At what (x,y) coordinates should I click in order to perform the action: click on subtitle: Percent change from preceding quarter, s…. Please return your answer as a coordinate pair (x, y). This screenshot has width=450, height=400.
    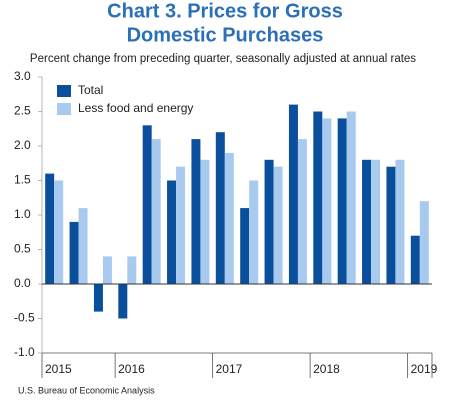
    Looking at the image, I should click on (223, 59).